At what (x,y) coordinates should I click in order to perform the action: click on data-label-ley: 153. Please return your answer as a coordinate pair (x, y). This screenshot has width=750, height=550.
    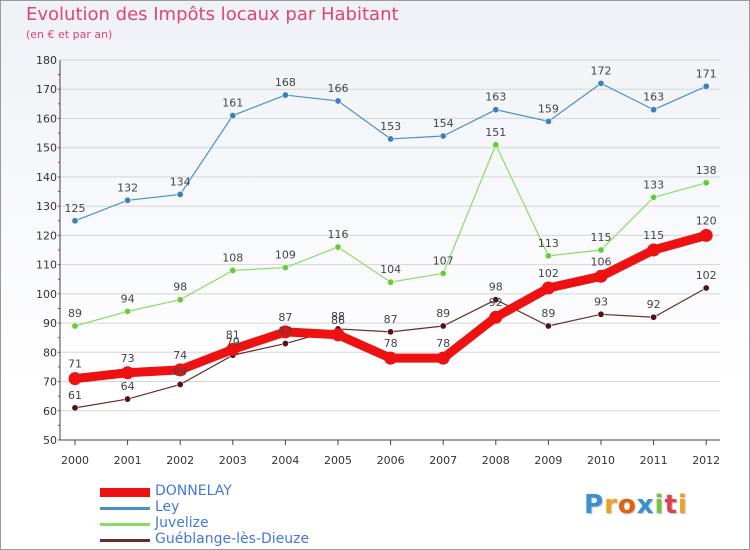
    Looking at the image, I should click on (390, 126).